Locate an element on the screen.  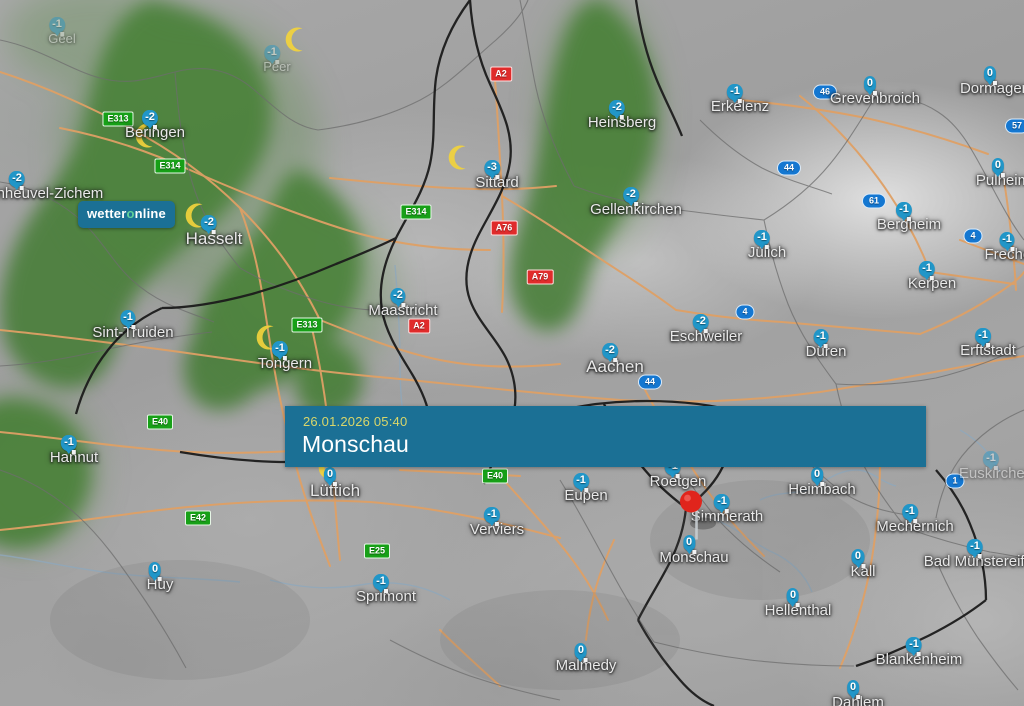
city-marker: 0 Lüttich is located at coordinates (335, 482).